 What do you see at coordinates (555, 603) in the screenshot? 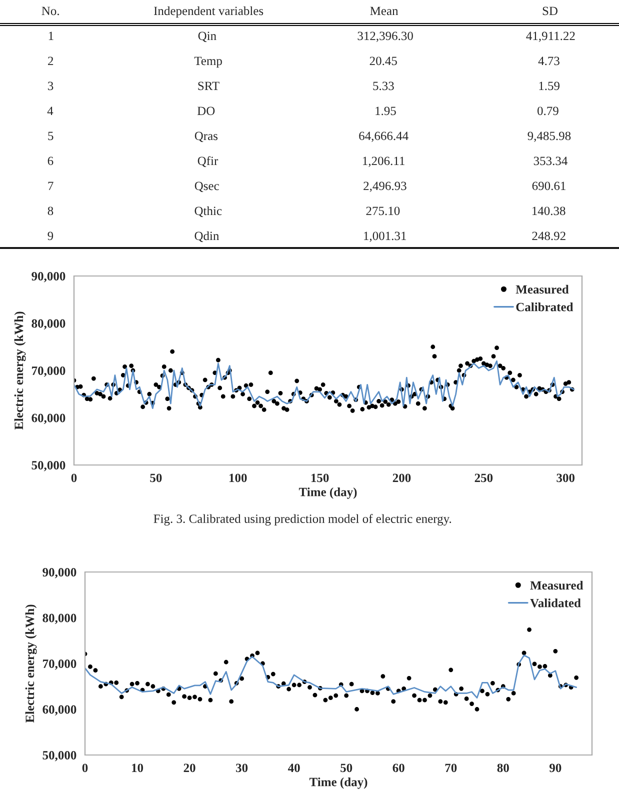
I see `legend-label: Validated` at bounding box center [555, 603].